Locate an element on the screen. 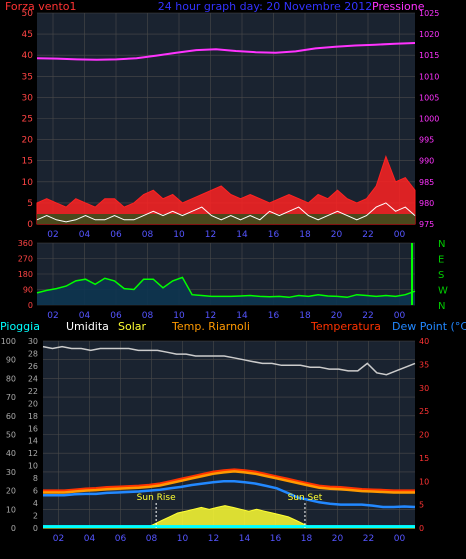 The width and height of the screenshot is (466, 559). header-pressure-label: Pressione is located at coordinates (398, 6).